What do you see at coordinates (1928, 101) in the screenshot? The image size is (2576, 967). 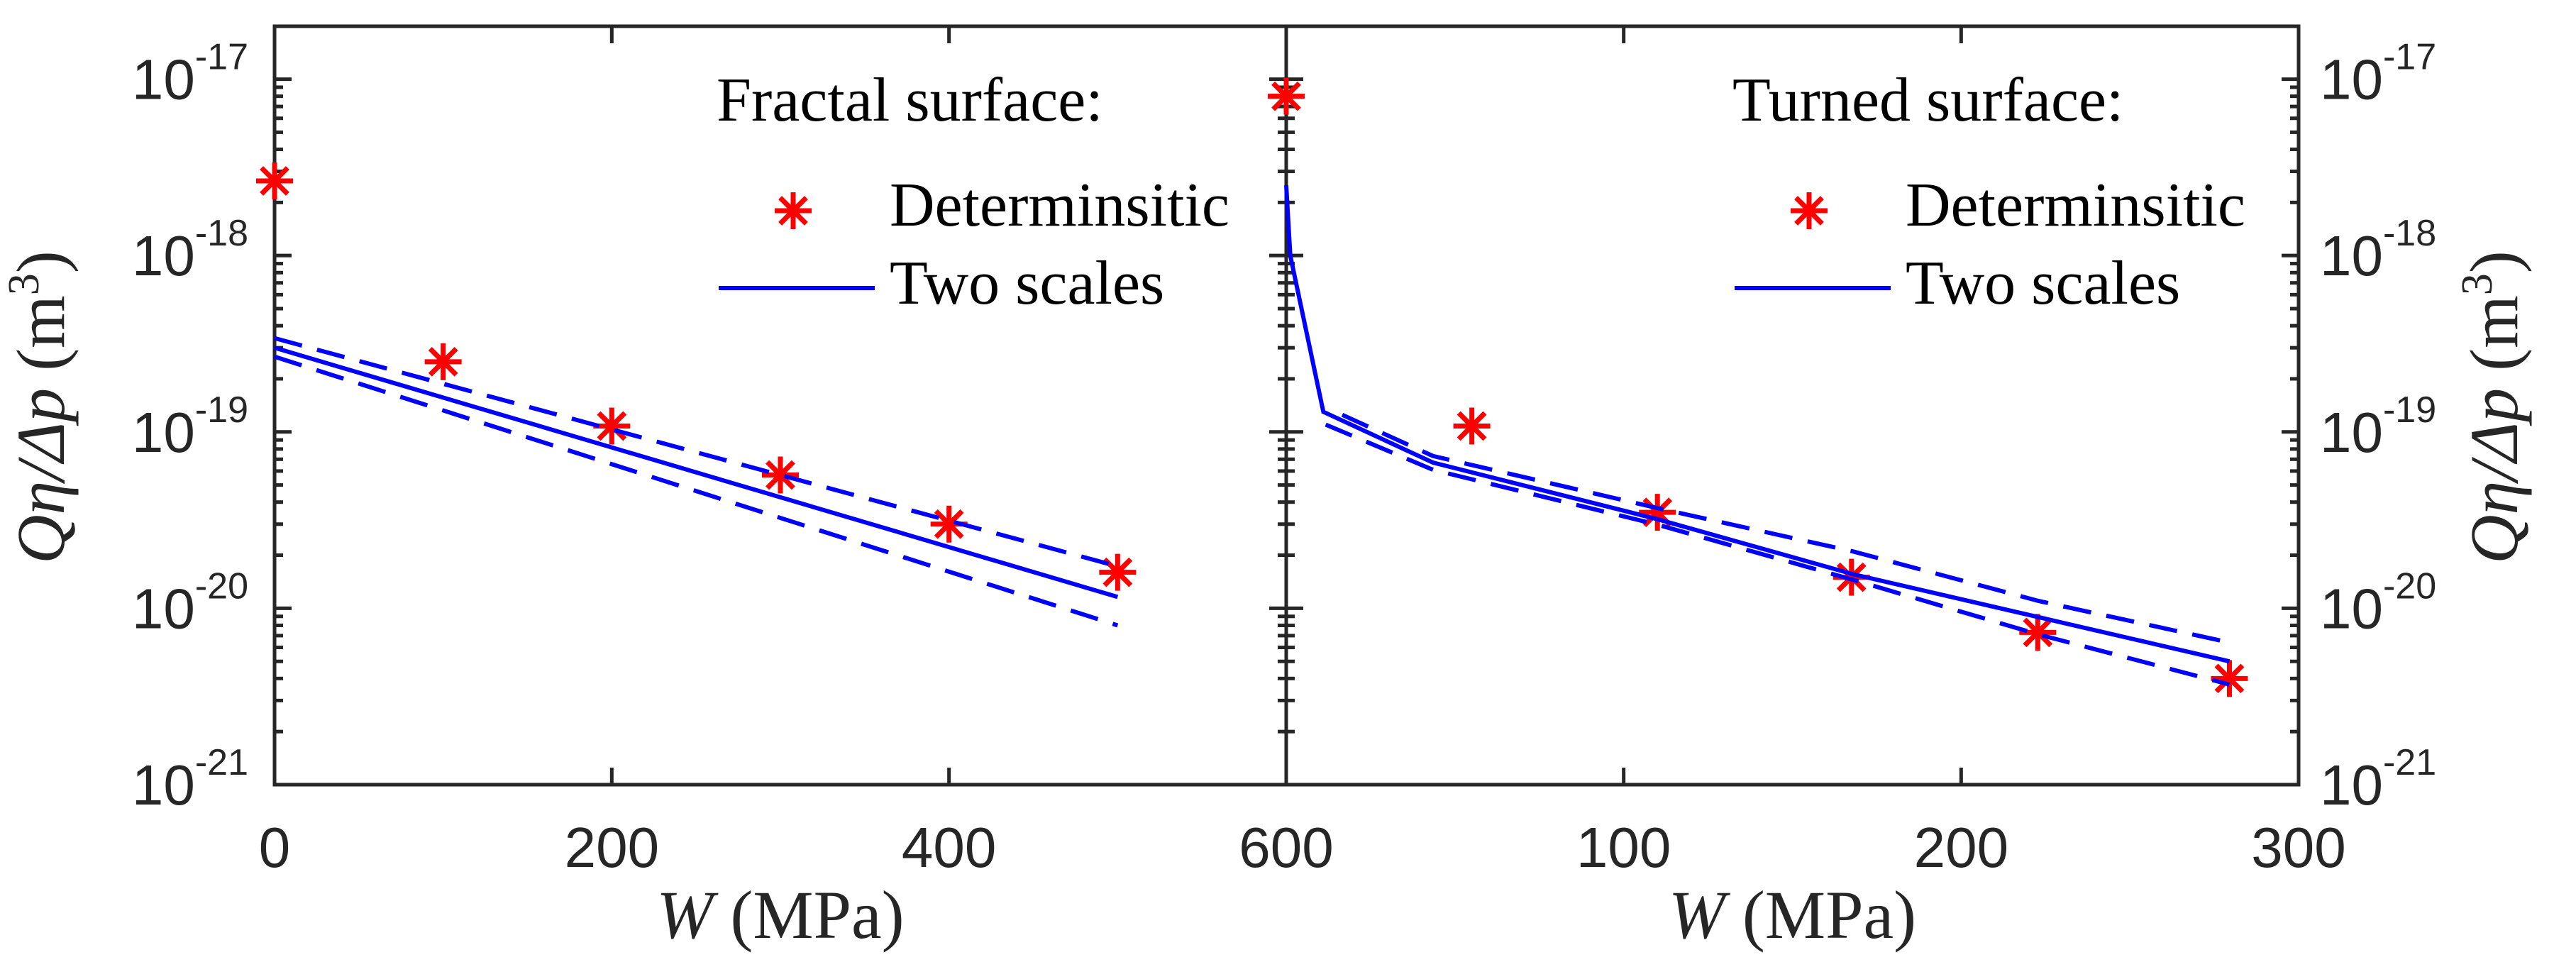 I see `legend-title: Turned surface:` at bounding box center [1928, 101].